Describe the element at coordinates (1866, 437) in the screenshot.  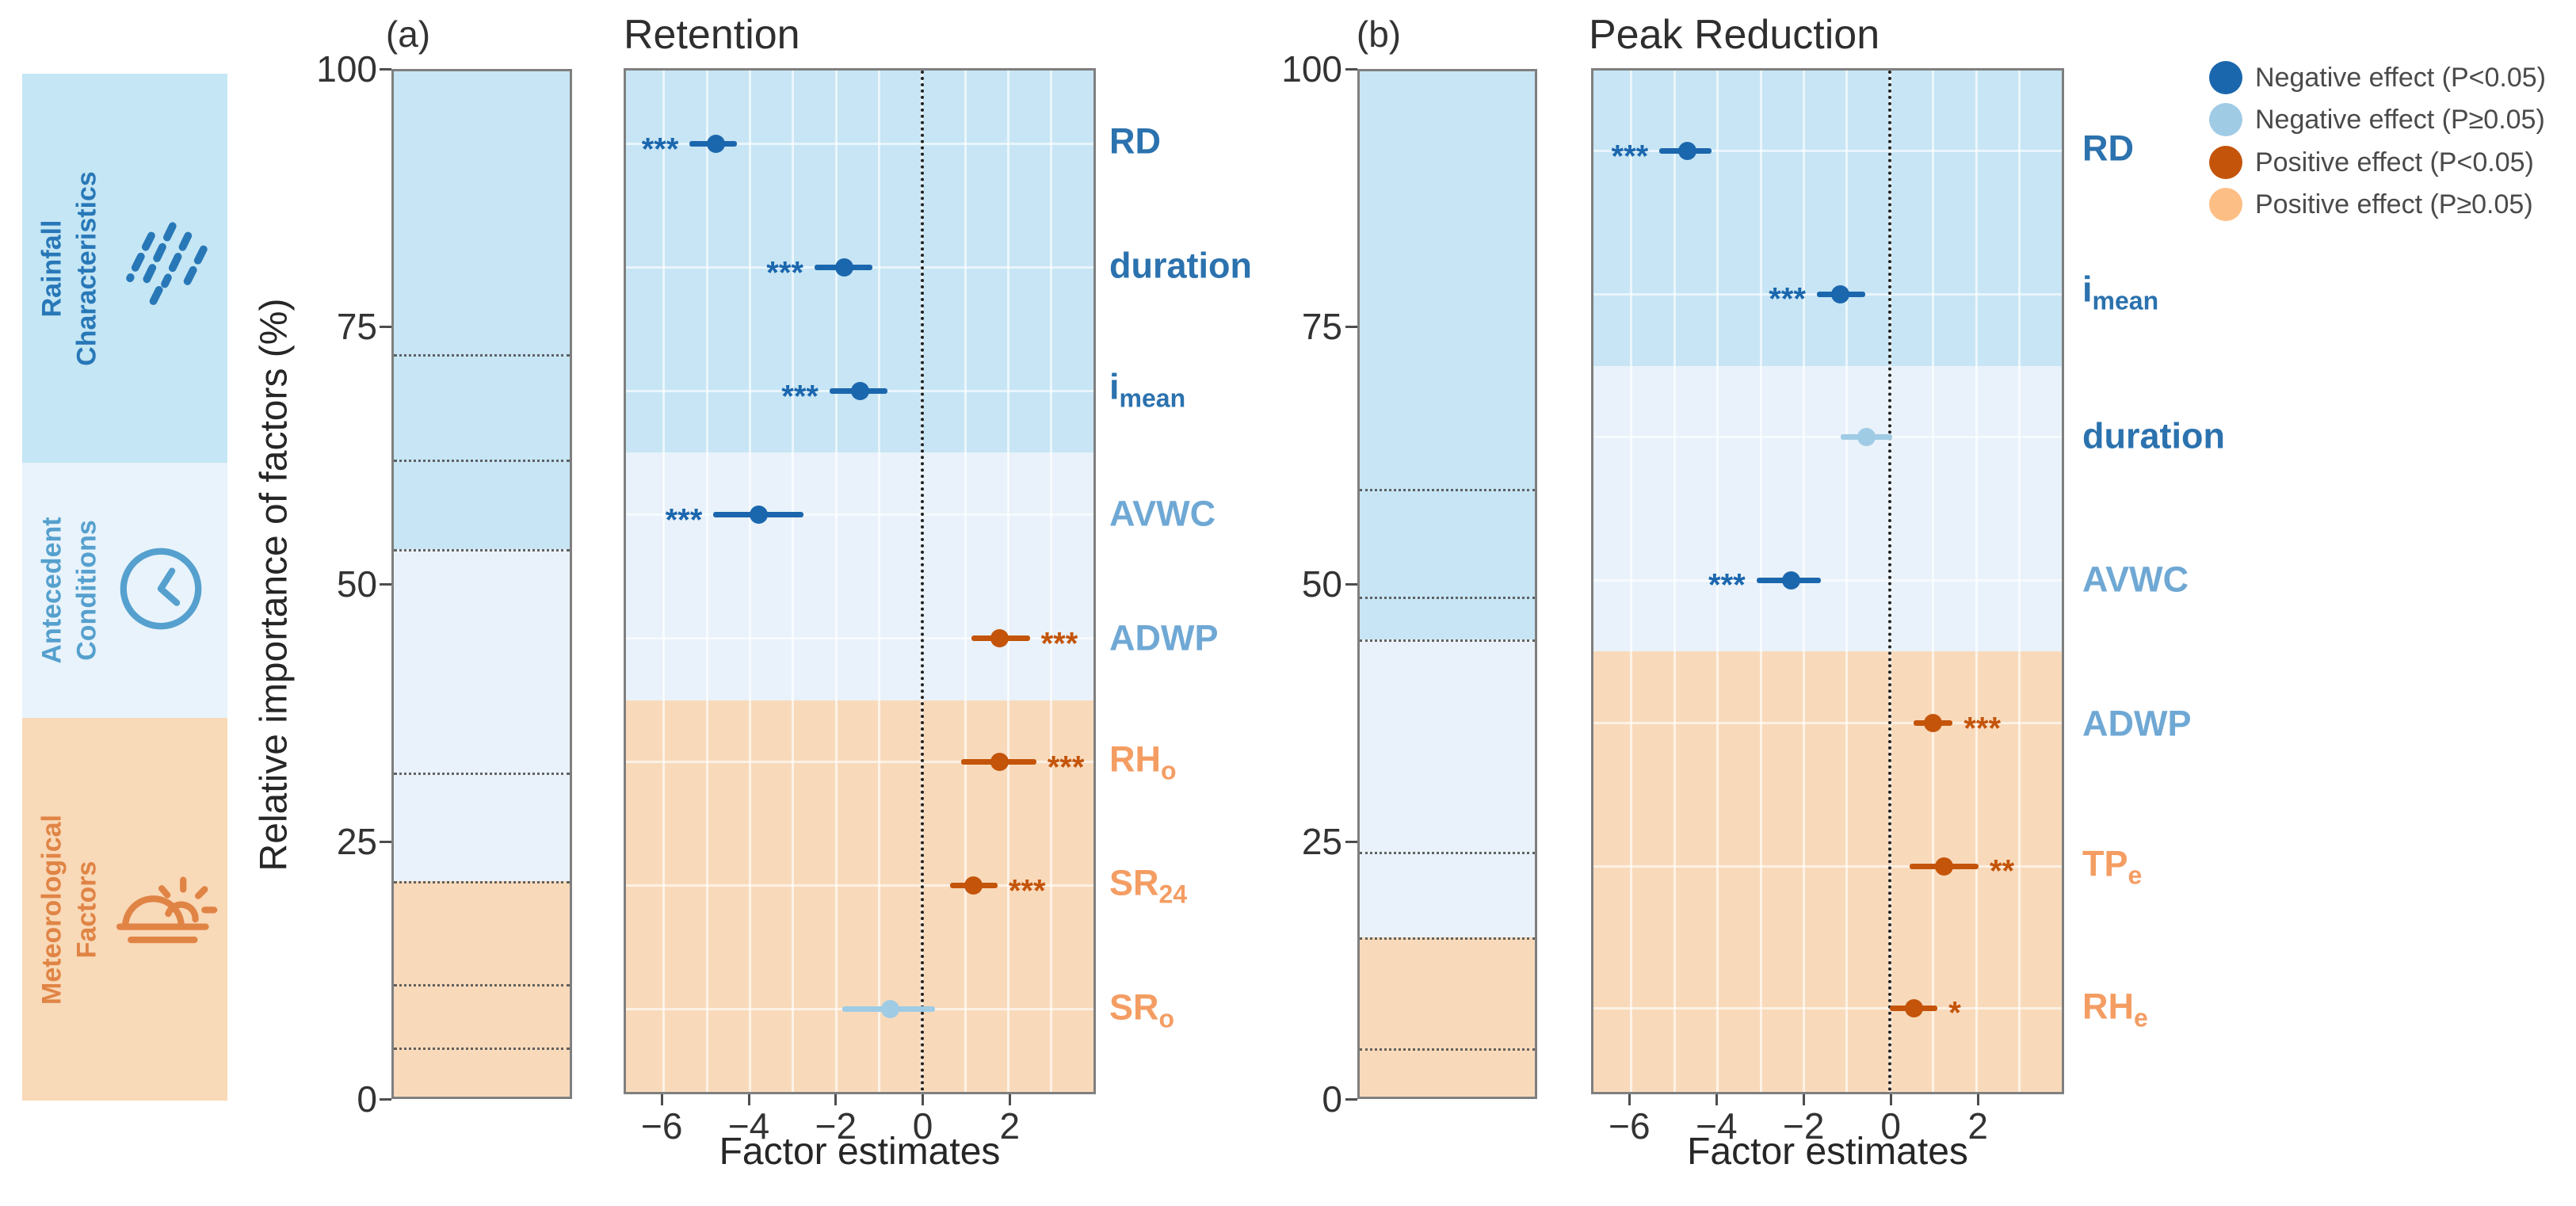
I see `estimate-dot-duration` at that location.